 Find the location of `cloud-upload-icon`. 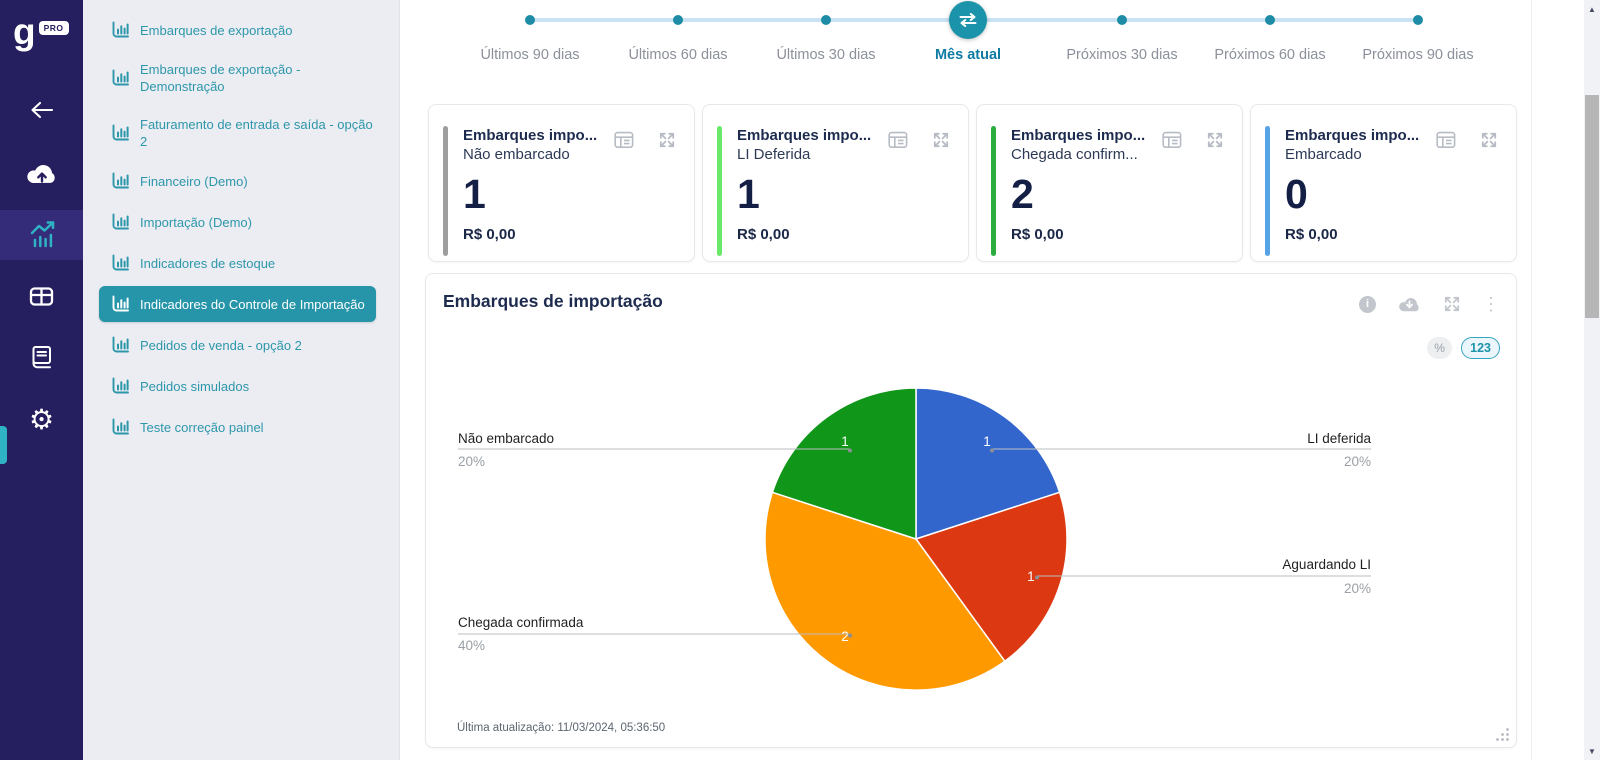

cloud-upload-icon is located at coordinates (40, 173).